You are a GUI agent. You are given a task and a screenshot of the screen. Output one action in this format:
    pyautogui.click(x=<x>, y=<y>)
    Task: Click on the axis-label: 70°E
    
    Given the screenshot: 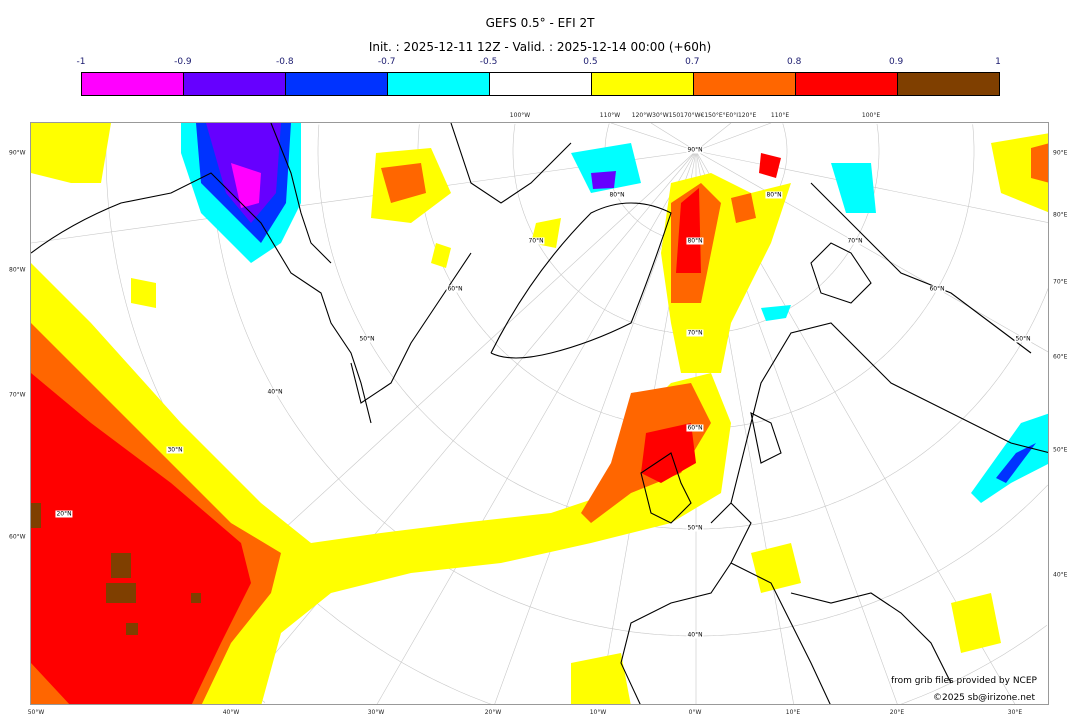 What is the action you would take?
    pyautogui.click(x=1060, y=282)
    